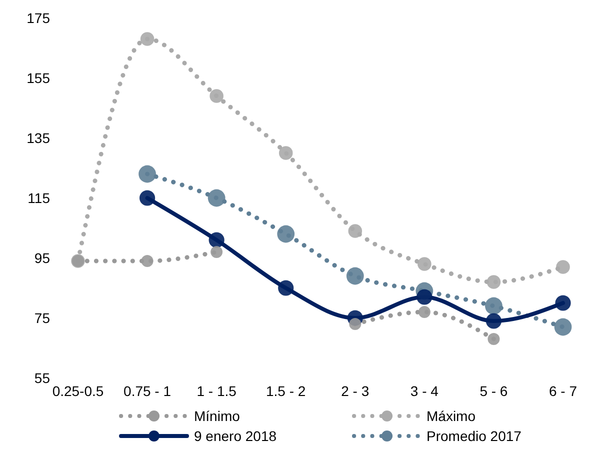 This screenshot has width=591, height=459. Describe the element at coordinates (217, 416) in the screenshot. I see `legend-label: Mínimo` at that location.